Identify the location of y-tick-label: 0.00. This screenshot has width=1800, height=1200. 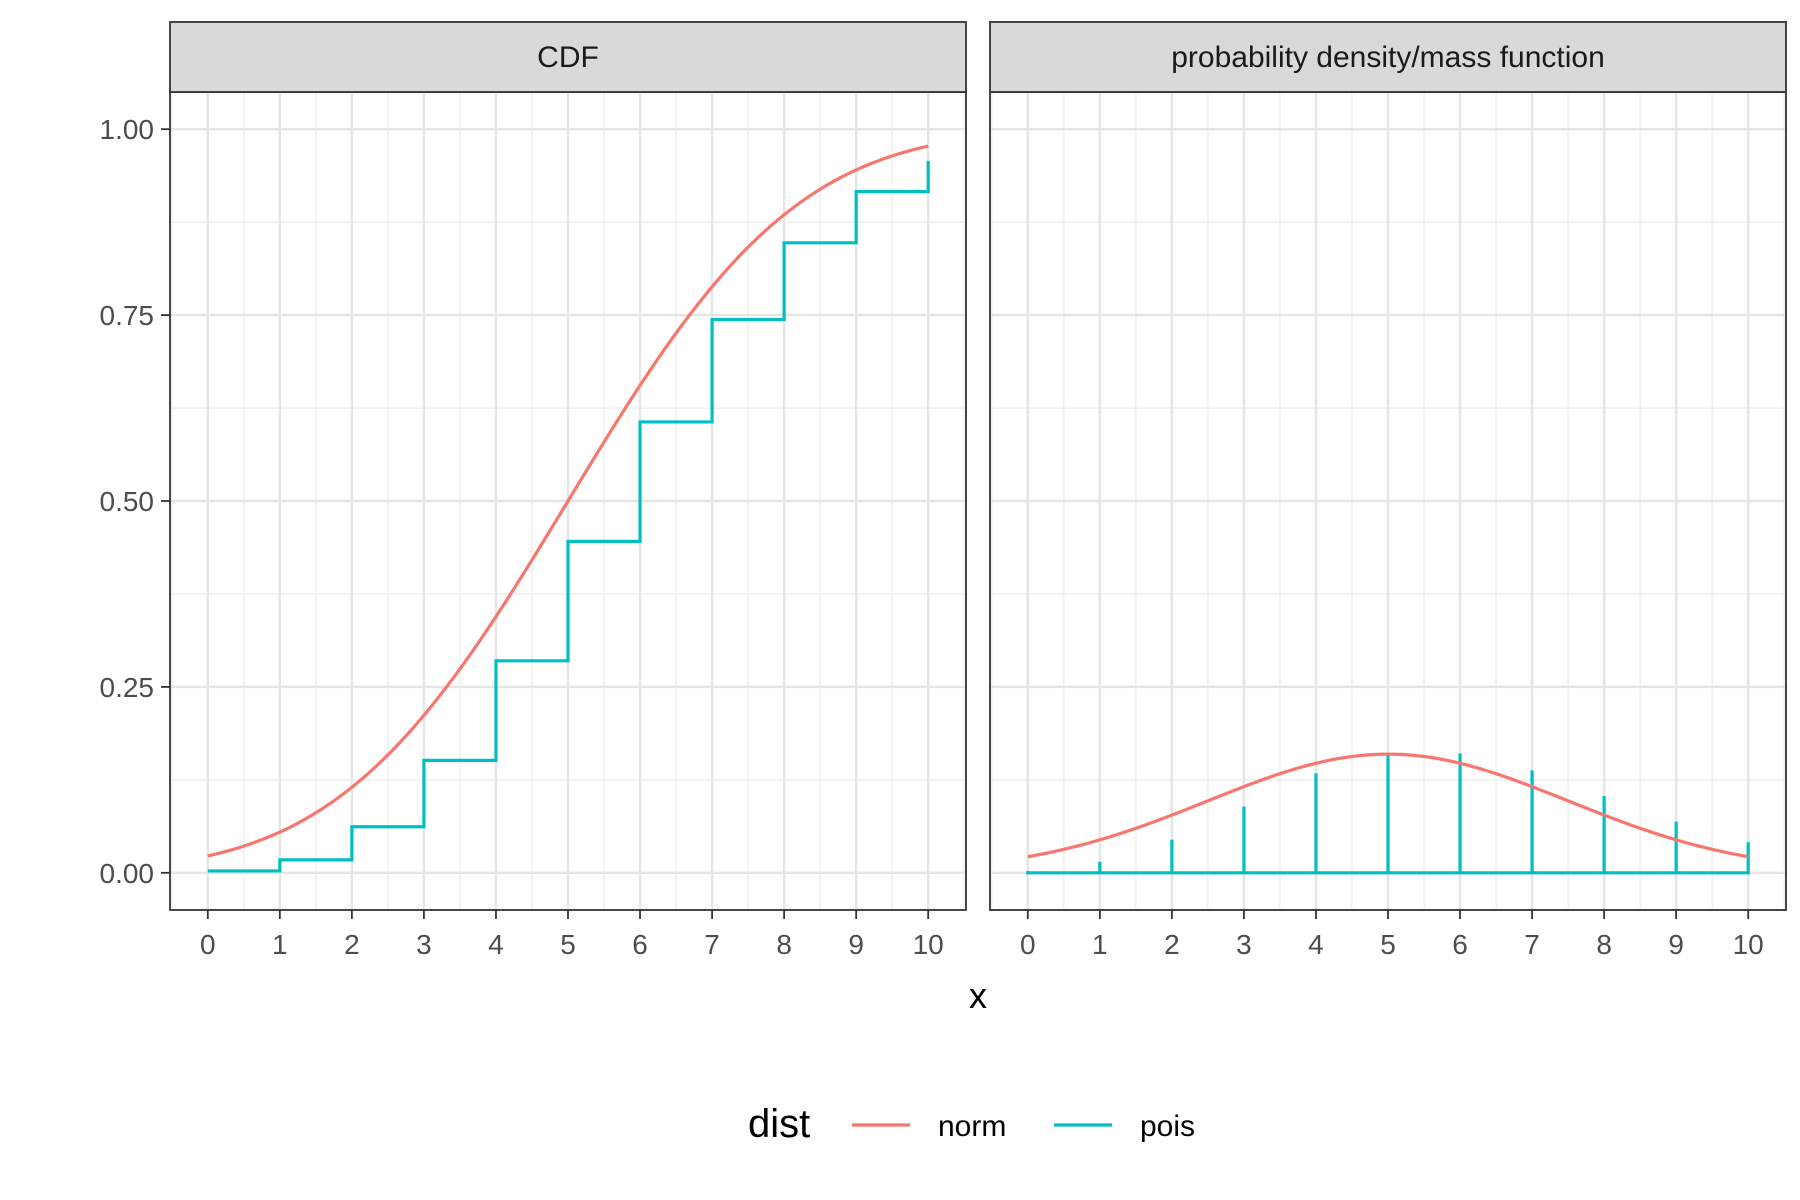
(127, 873).